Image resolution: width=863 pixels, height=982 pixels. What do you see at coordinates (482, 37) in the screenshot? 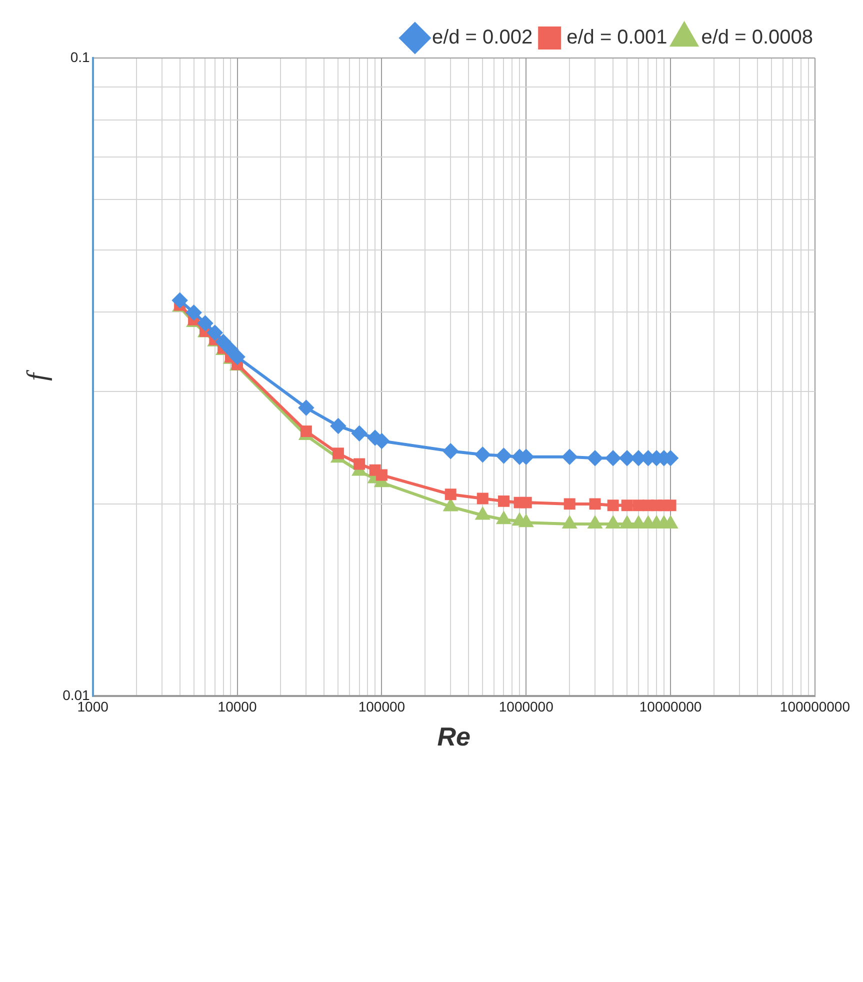
I see `legend-label: e/d = 0.002` at bounding box center [482, 37].